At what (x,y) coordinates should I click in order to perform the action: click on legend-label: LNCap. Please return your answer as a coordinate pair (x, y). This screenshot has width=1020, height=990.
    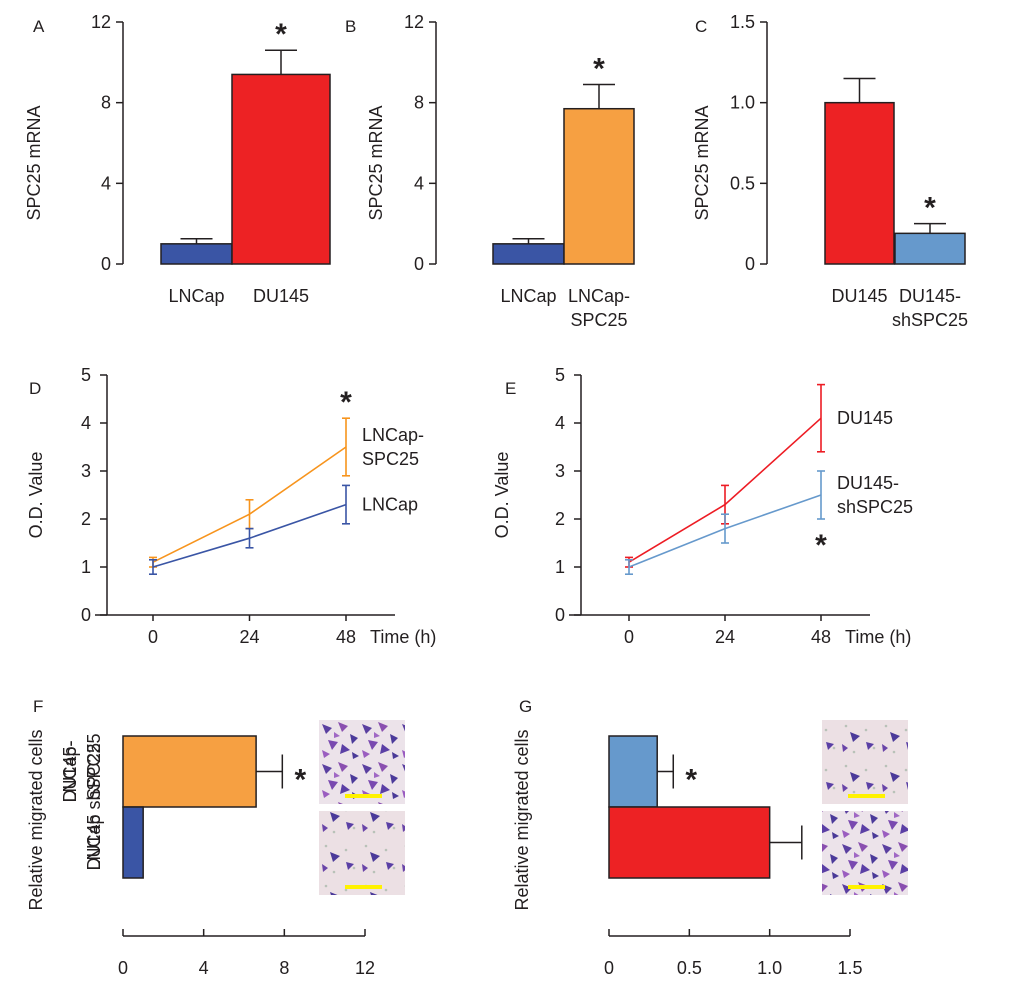
    Looking at the image, I should click on (390, 505).